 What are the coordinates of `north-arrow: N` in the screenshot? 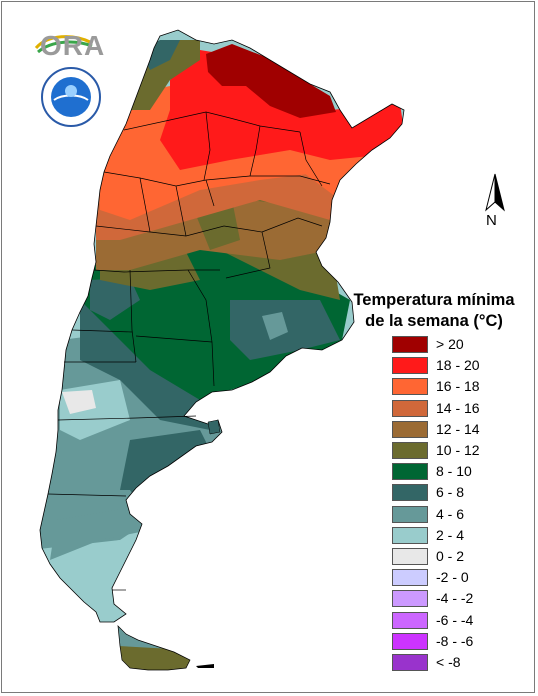 It's located at (495, 203).